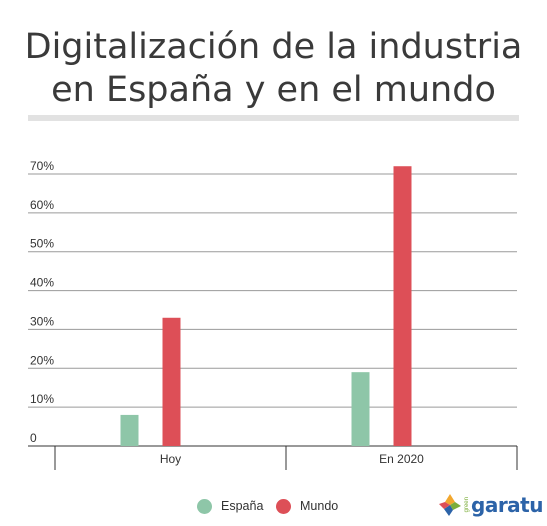 The image size is (547, 526). What do you see at coordinates (42, 244) in the screenshot?
I see `y-tick-label: 50%` at bounding box center [42, 244].